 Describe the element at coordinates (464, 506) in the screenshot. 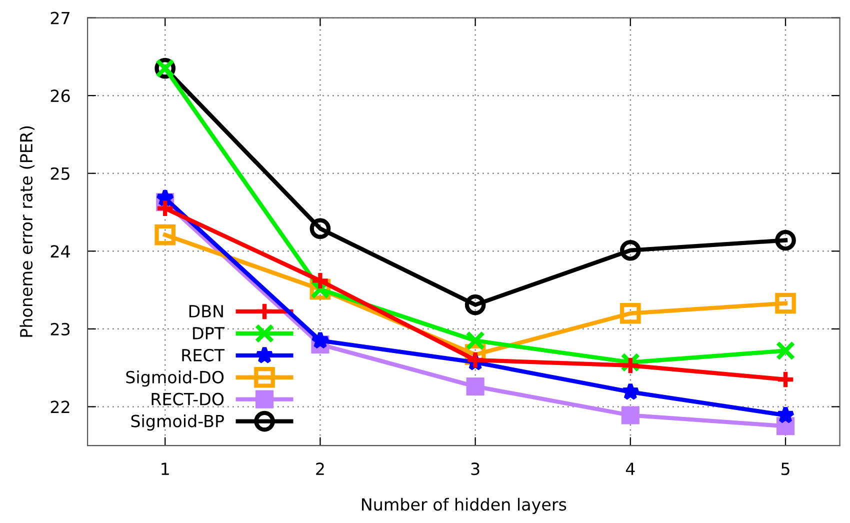

I see `x-axis-title: Number of hidden layers` at that location.